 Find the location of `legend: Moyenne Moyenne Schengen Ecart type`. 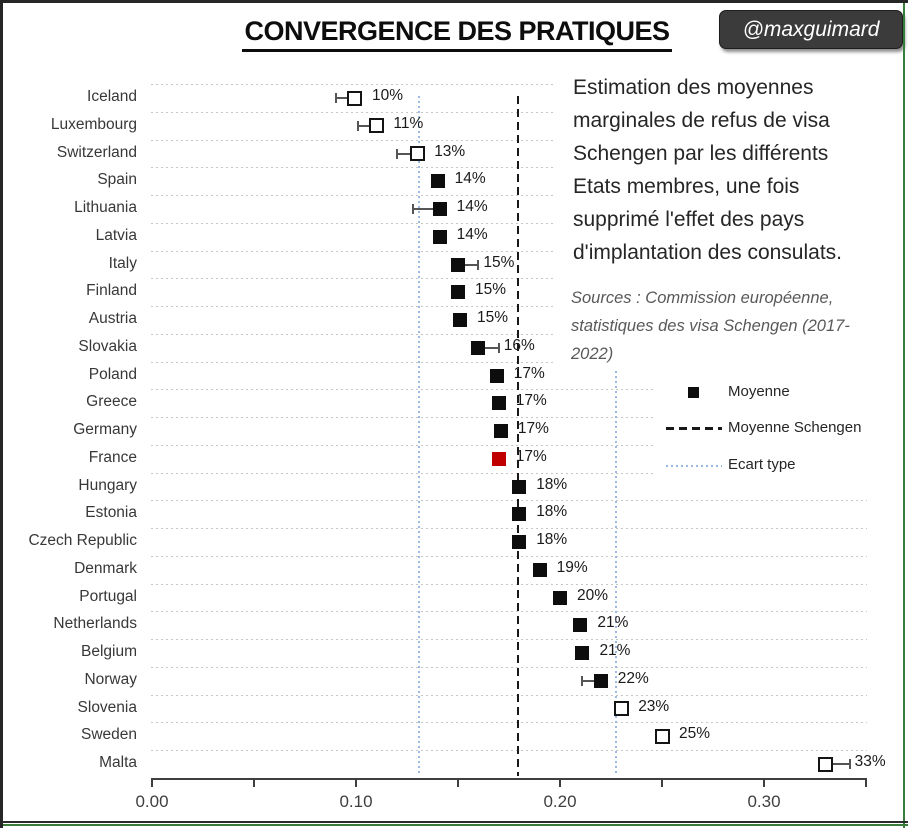

legend: Moyenne Moyenne Schengen Ecart type is located at coordinates (772, 426).